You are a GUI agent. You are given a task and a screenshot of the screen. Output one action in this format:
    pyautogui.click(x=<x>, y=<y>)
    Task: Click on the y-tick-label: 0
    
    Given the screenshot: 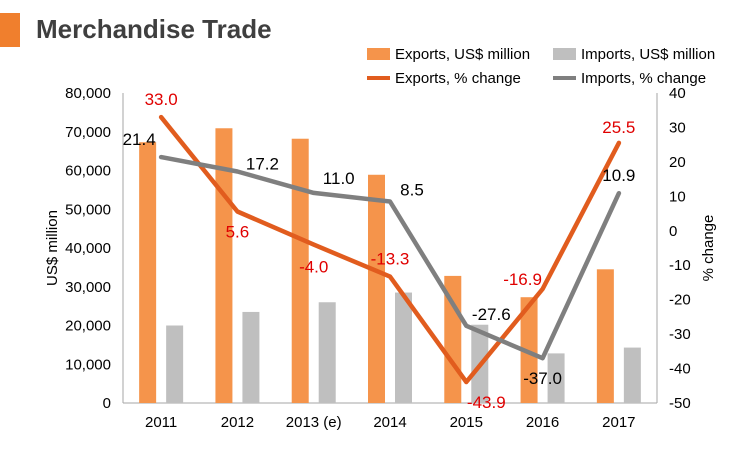 What is the action you would take?
    pyautogui.click(x=107, y=403)
    